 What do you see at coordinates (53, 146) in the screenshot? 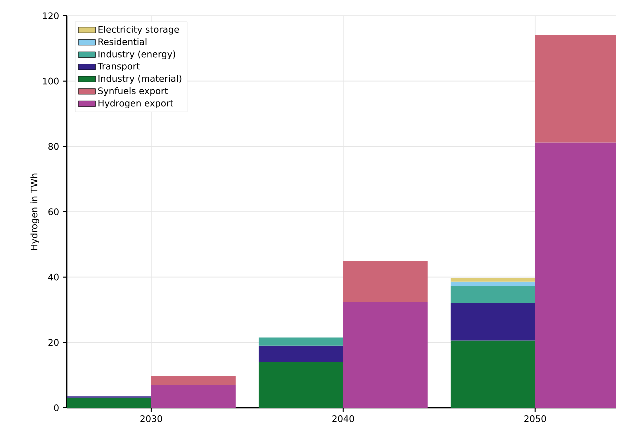
I see `y-tick-label: 80` at bounding box center [53, 146].